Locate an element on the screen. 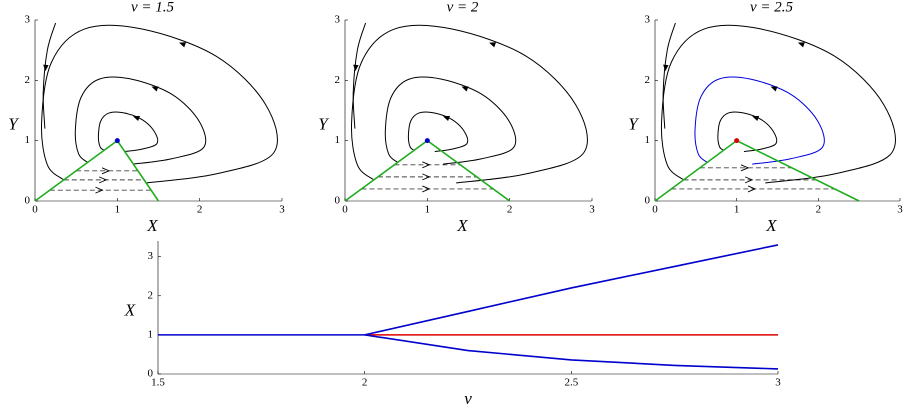 This screenshot has height=410, width=905. x-tick-label: 1.5 is located at coordinates (158, 383).